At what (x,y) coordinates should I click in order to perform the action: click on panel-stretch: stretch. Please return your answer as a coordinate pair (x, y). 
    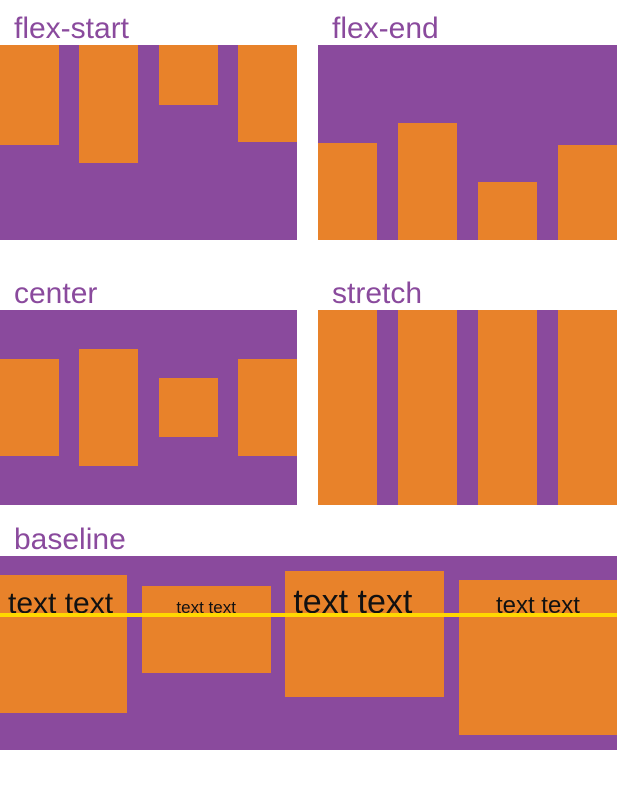
    Looking at the image, I should click on (467, 391).